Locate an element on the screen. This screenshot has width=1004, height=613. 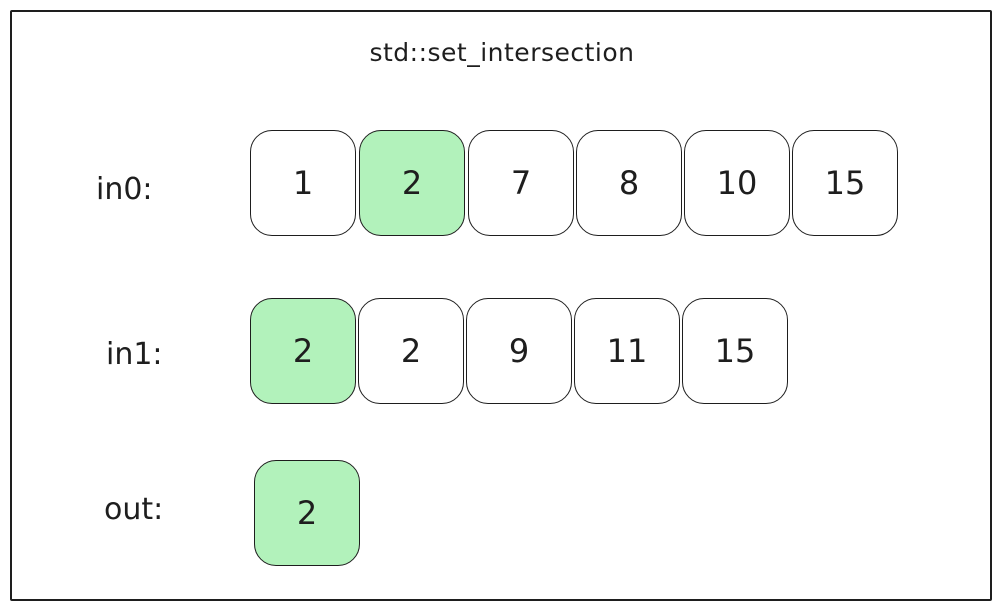
in1-cell-0: 2 is located at coordinates (303, 351).